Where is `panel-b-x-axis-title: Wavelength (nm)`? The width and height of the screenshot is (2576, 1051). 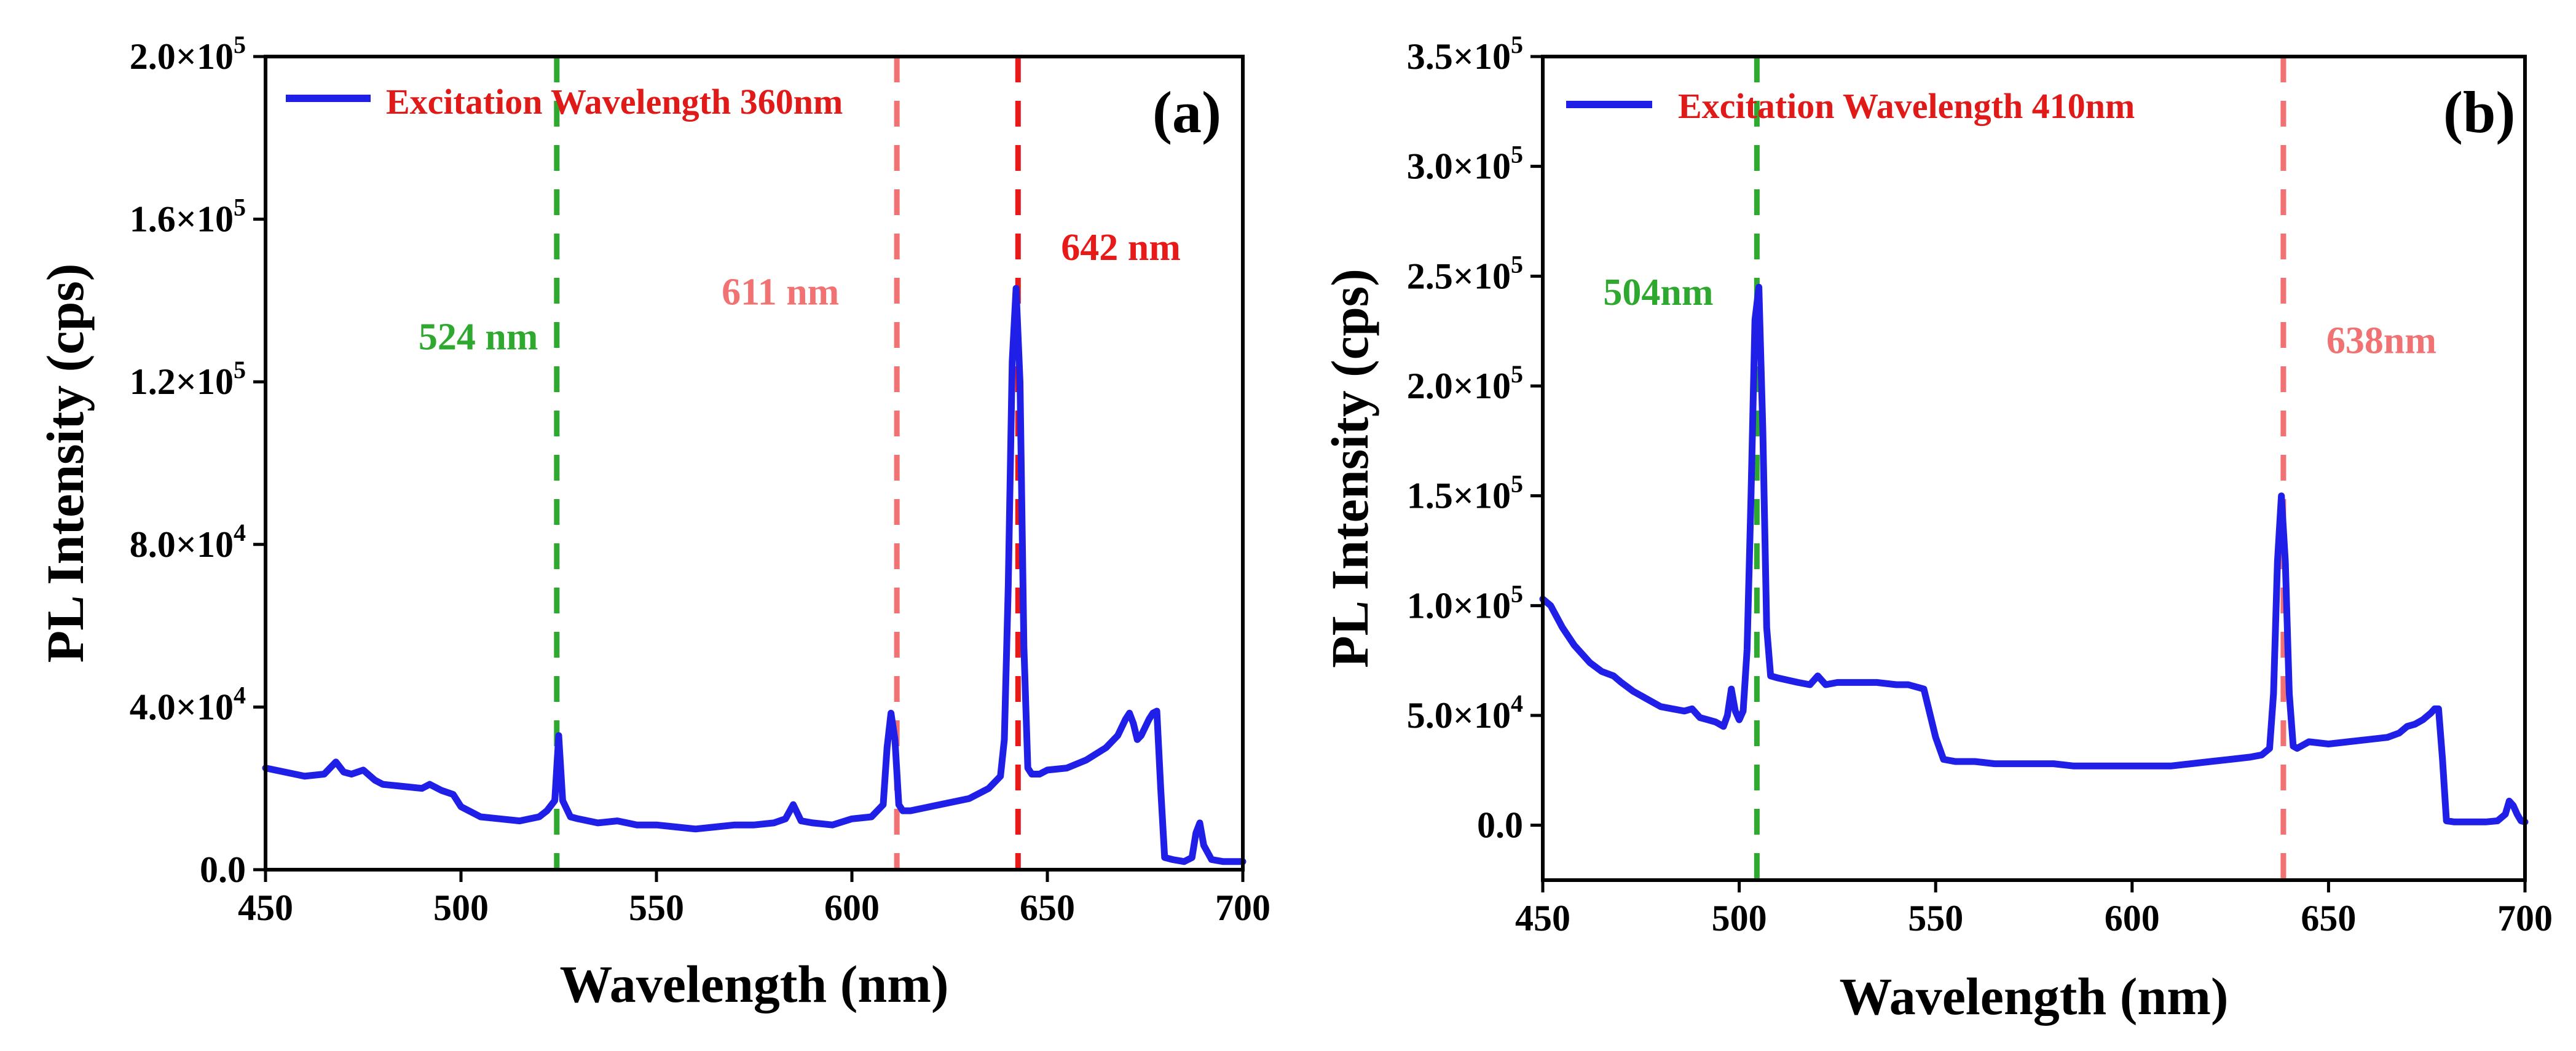
panel-b-x-axis-title: Wavelength (nm) is located at coordinates (2034, 996).